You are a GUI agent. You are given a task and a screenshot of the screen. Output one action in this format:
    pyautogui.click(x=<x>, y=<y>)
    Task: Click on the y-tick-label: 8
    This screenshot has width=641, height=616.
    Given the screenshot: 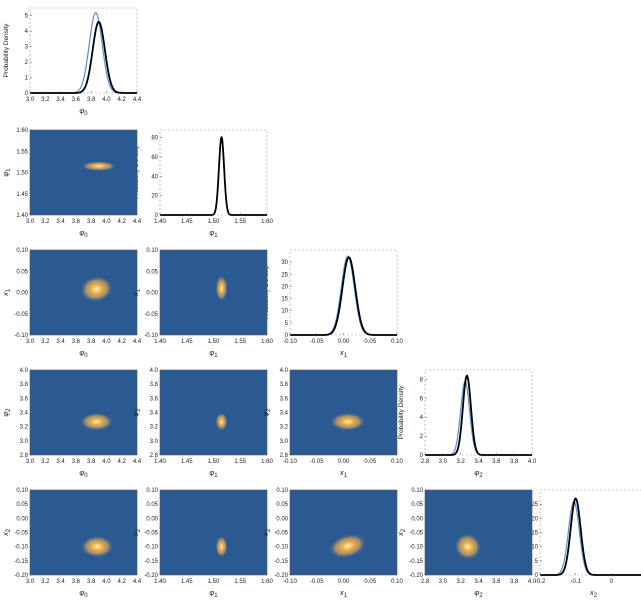 What is the action you would take?
    pyautogui.click(x=422, y=380)
    